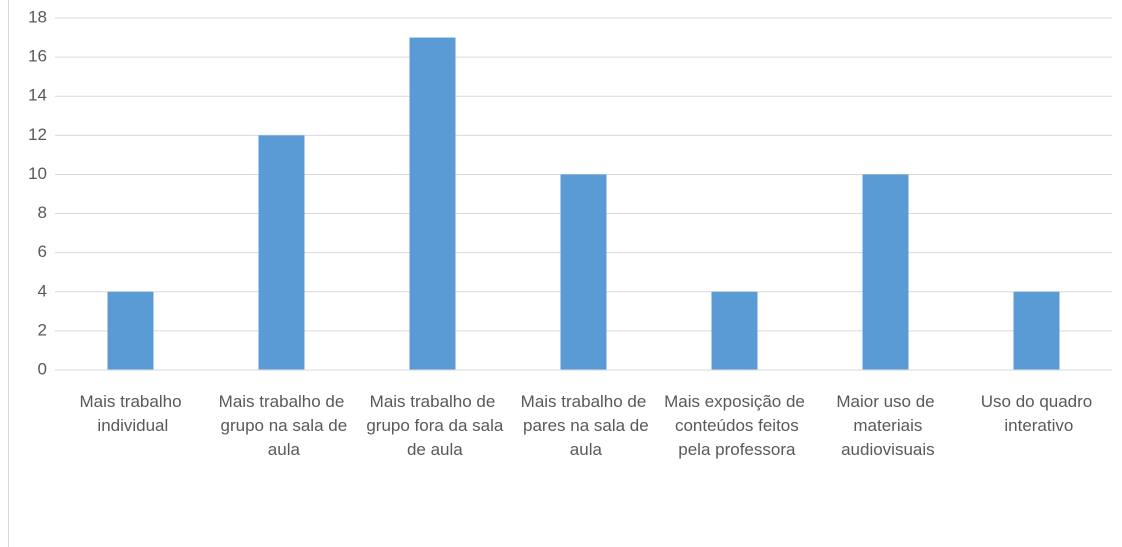  What do you see at coordinates (37, 16) in the screenshot?
I see `y-tick-label: 18` at bounding box center [37, 16].